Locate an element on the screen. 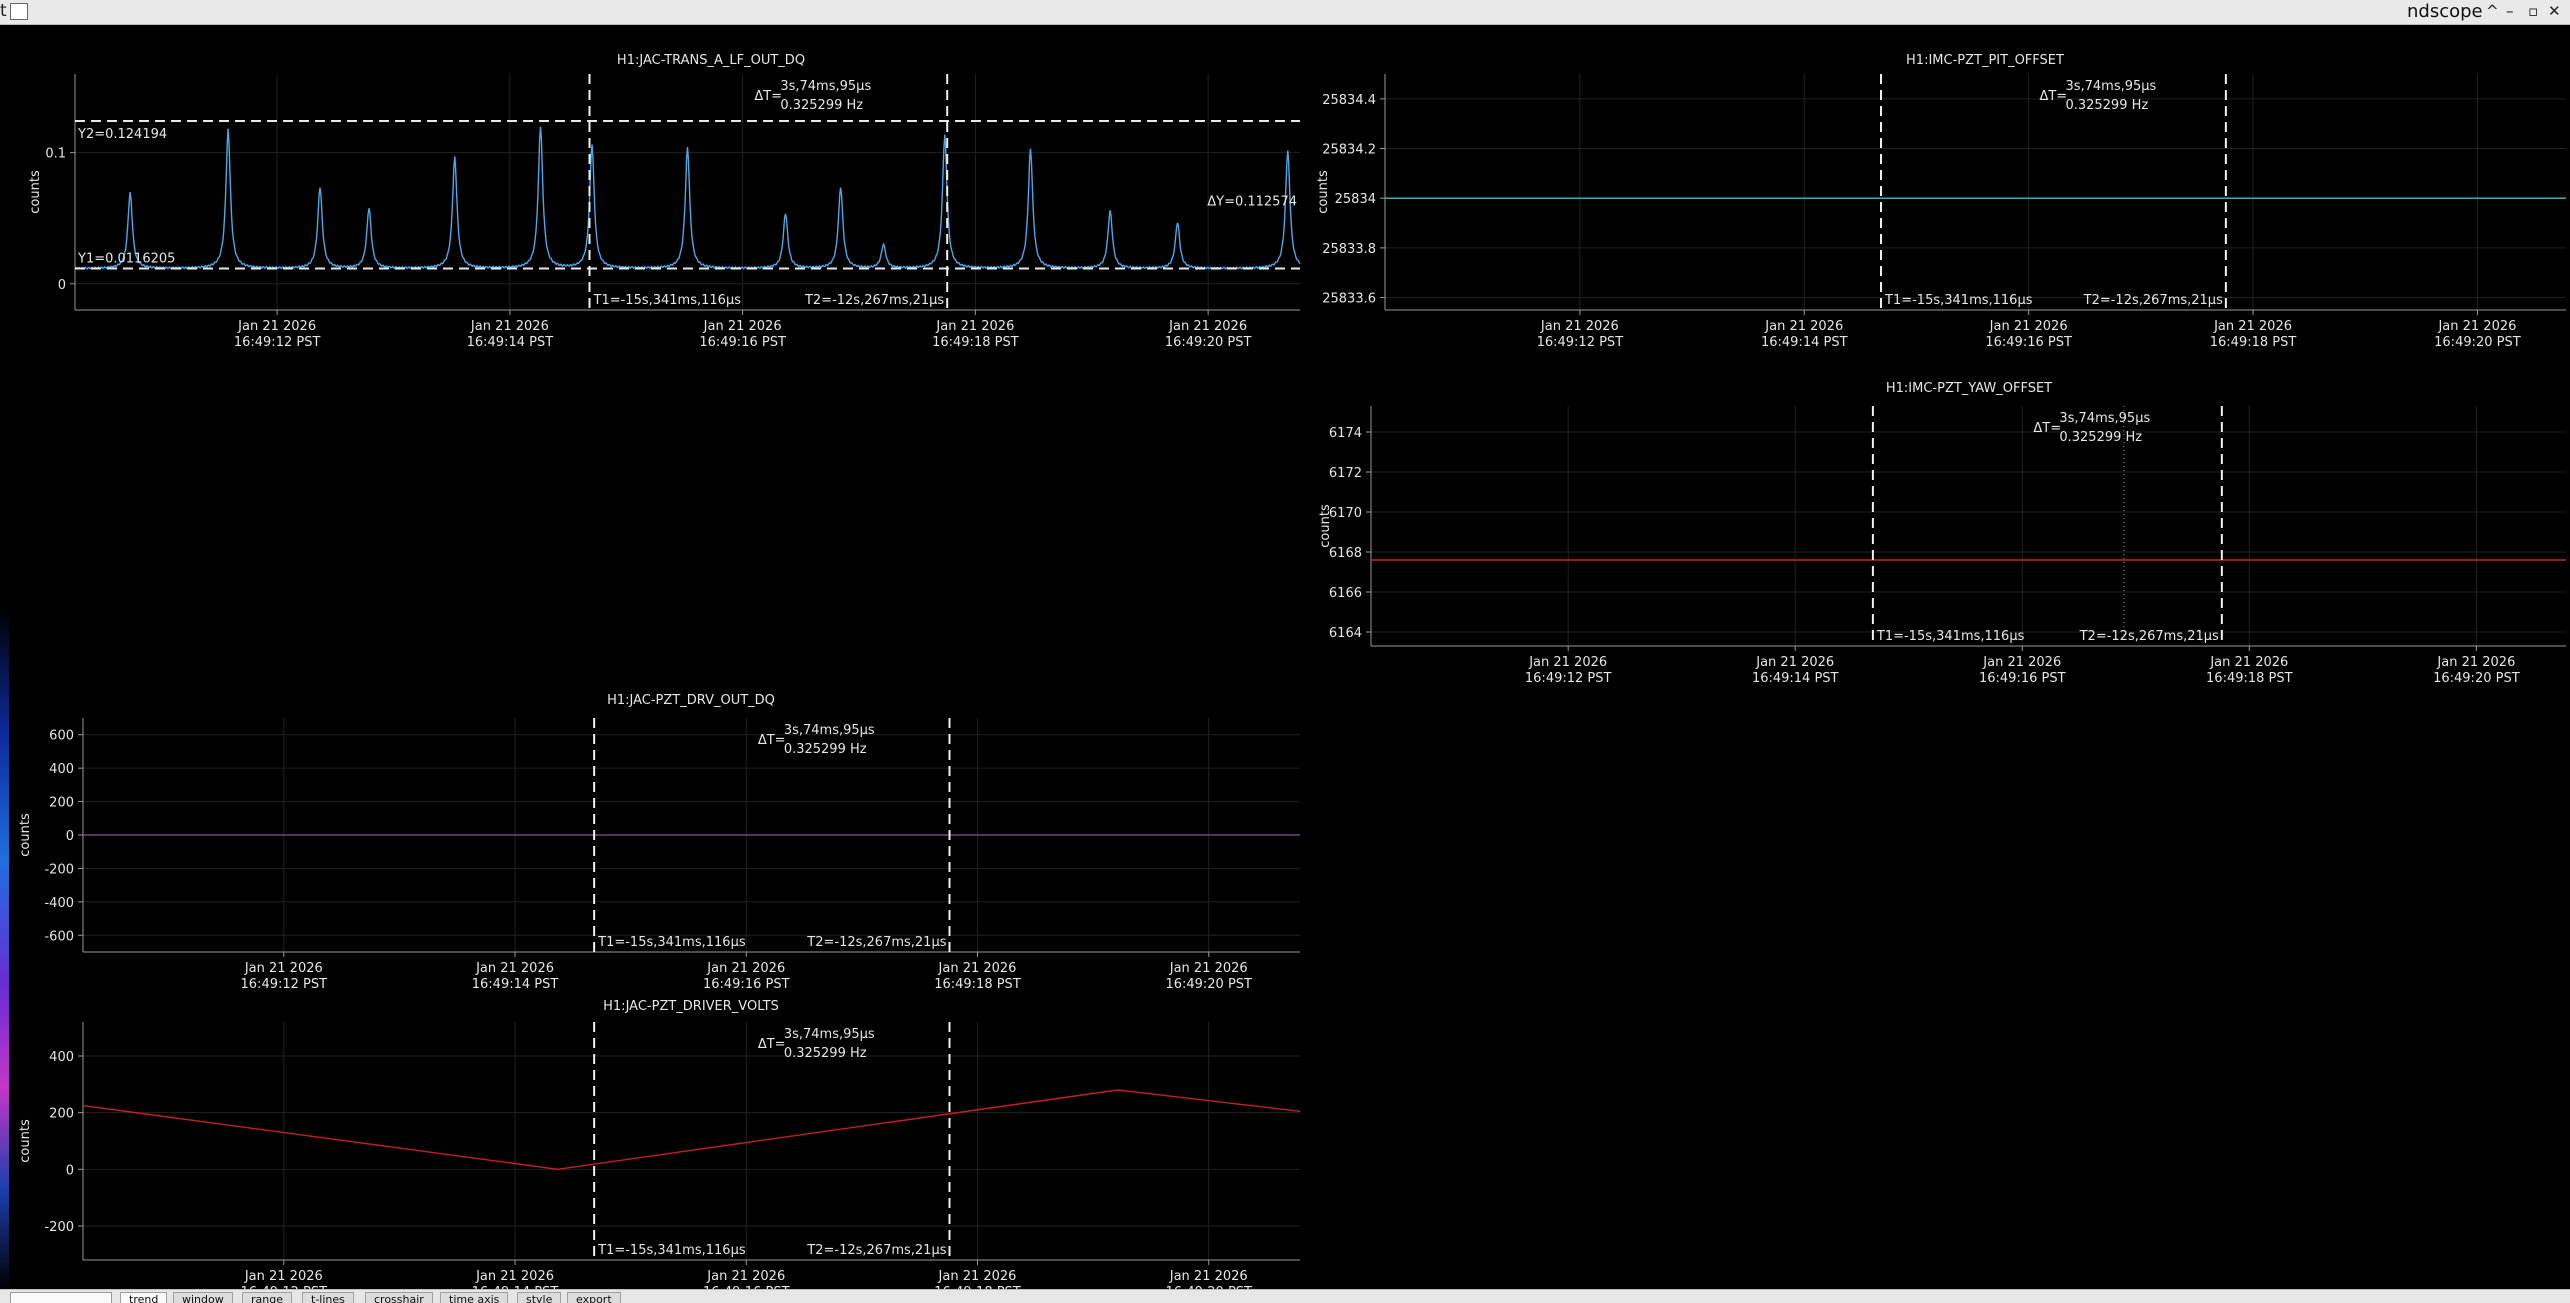 The width and height of the screenshot is (2570, 1303). tab-time-axis: time axis is located at coordinates (474, 1297).